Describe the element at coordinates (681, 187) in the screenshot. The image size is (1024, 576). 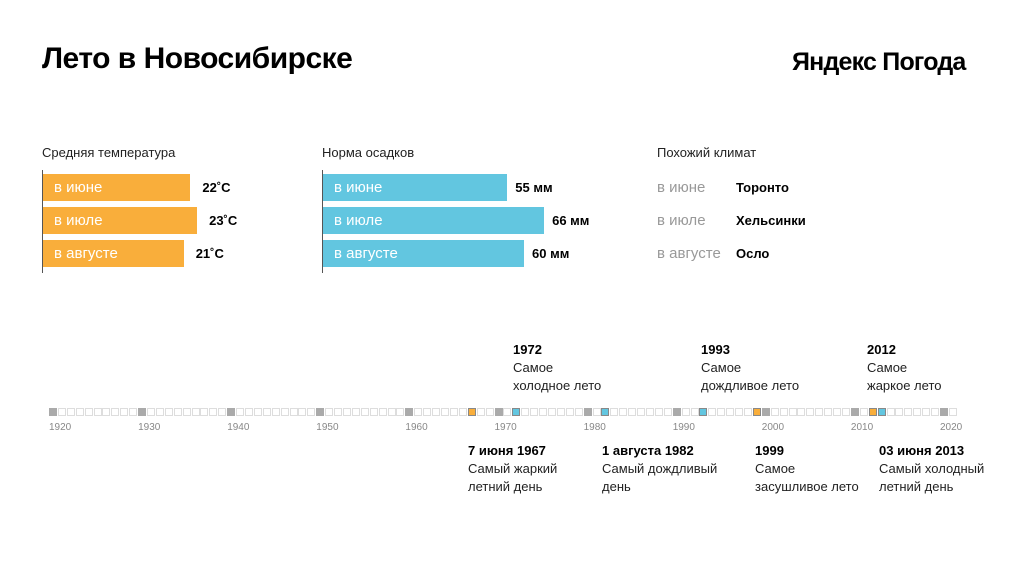
I see `climate-month: в июне` at that location.